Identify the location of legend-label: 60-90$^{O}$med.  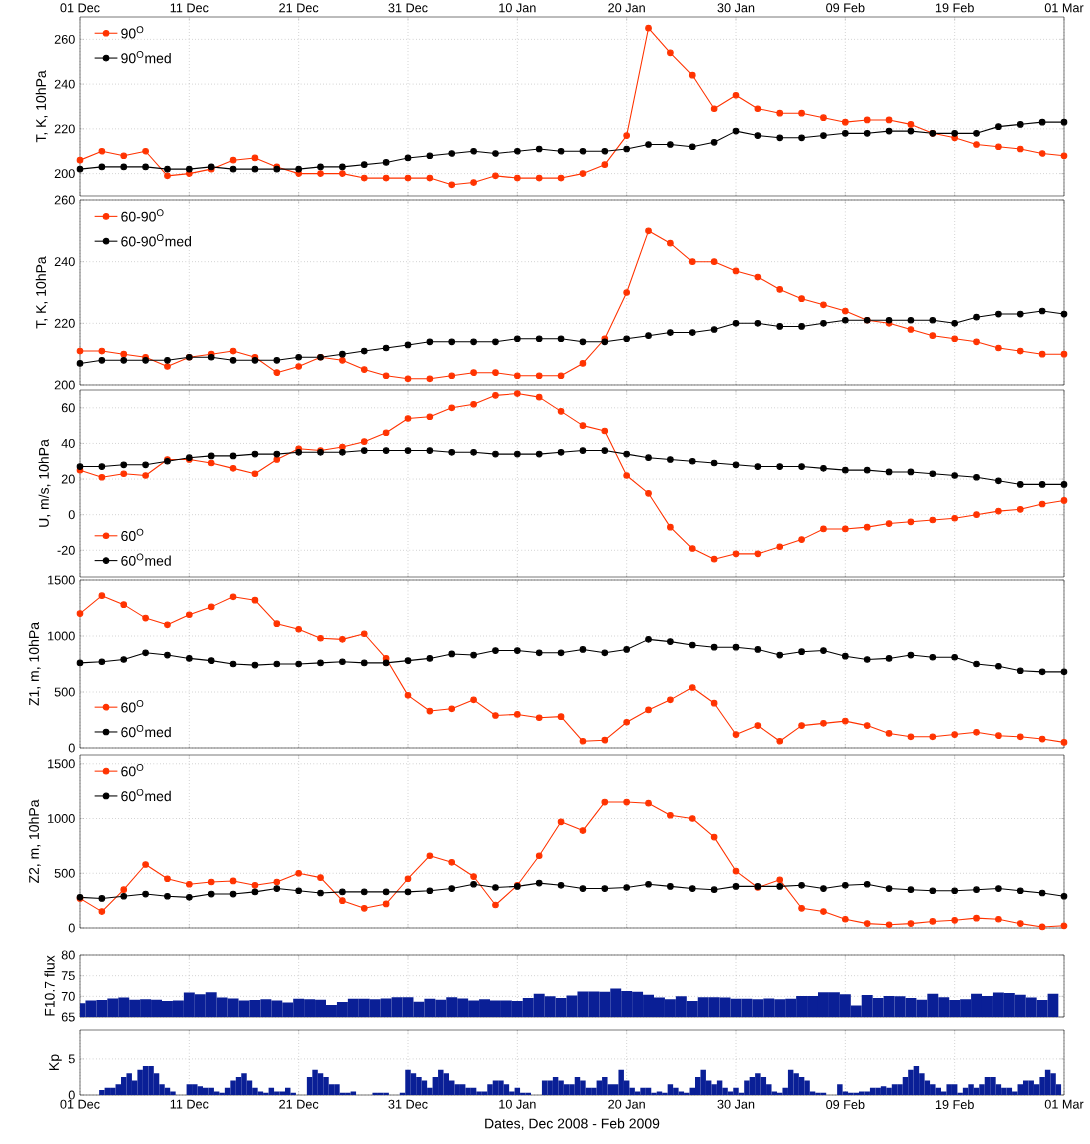
(156, 240).